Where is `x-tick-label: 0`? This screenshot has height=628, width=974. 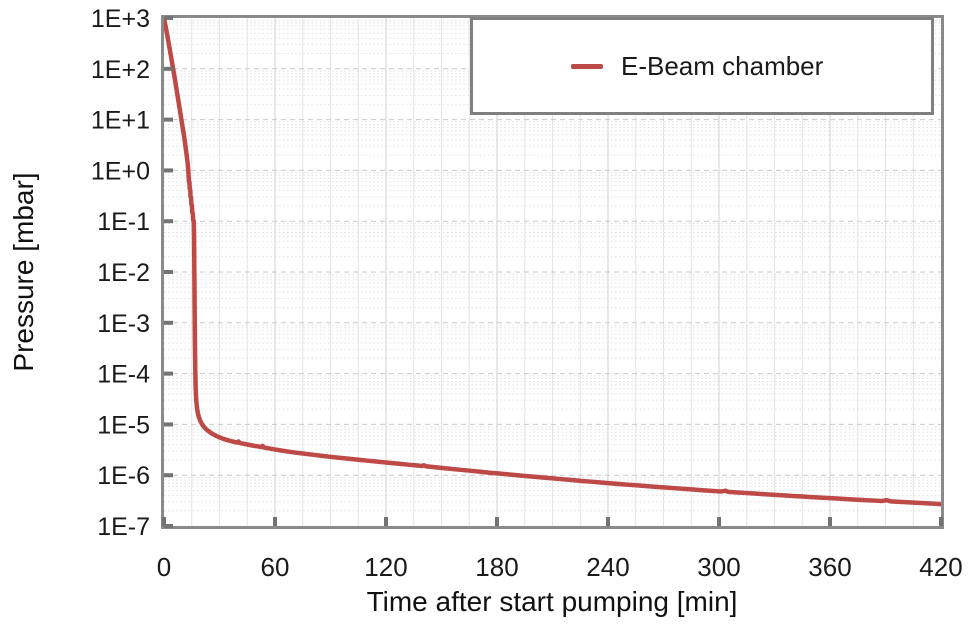 x-tick-label: 0 is located at coordinates (164, 567).